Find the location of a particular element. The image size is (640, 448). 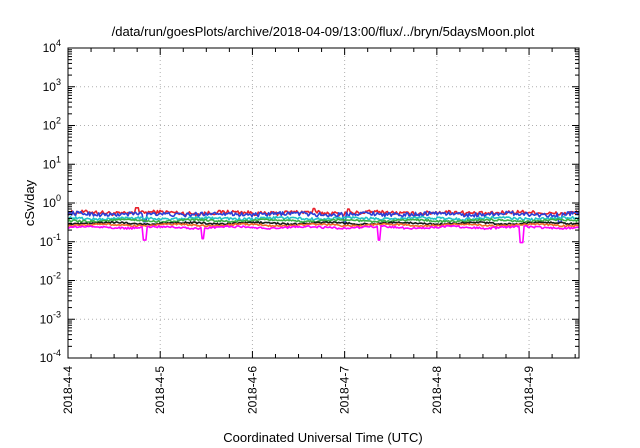

y-tick-label: 10⁻⁴ is located at coordinates (50, 356).